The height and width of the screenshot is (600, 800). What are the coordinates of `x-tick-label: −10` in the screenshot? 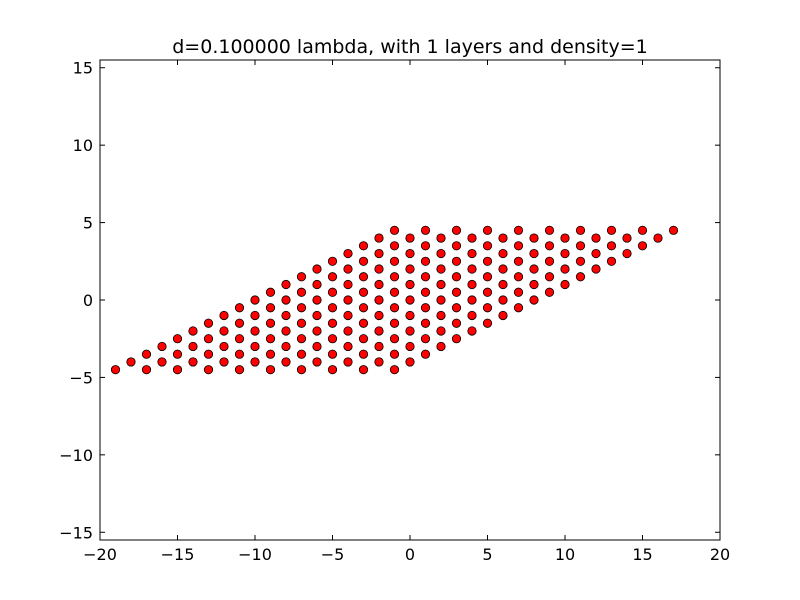 It's located at (255, 554).